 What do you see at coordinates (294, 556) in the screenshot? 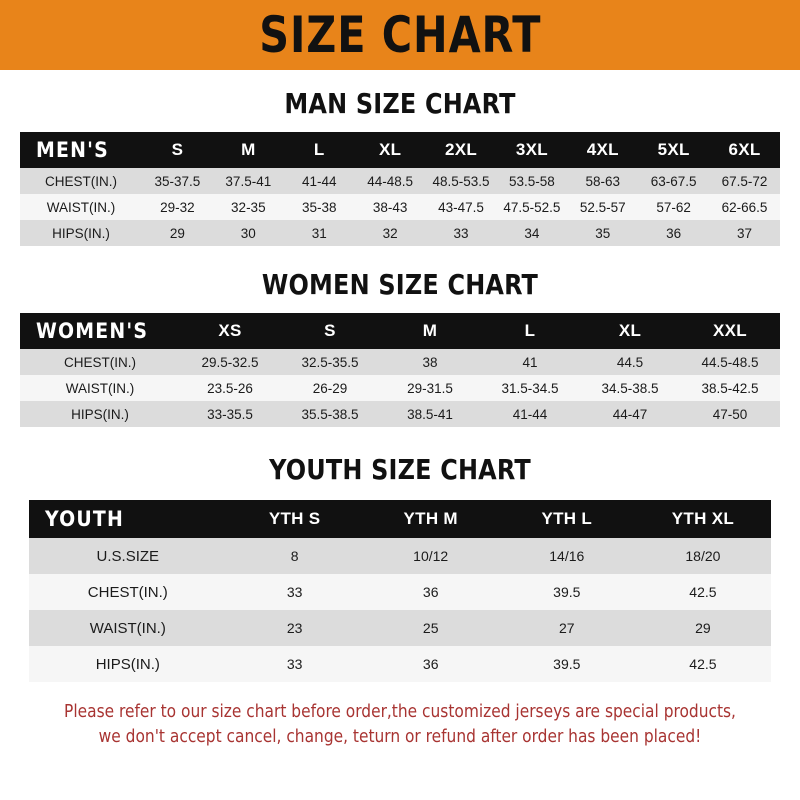
I see `table-cell: 8` at bounding box center [294, 556].